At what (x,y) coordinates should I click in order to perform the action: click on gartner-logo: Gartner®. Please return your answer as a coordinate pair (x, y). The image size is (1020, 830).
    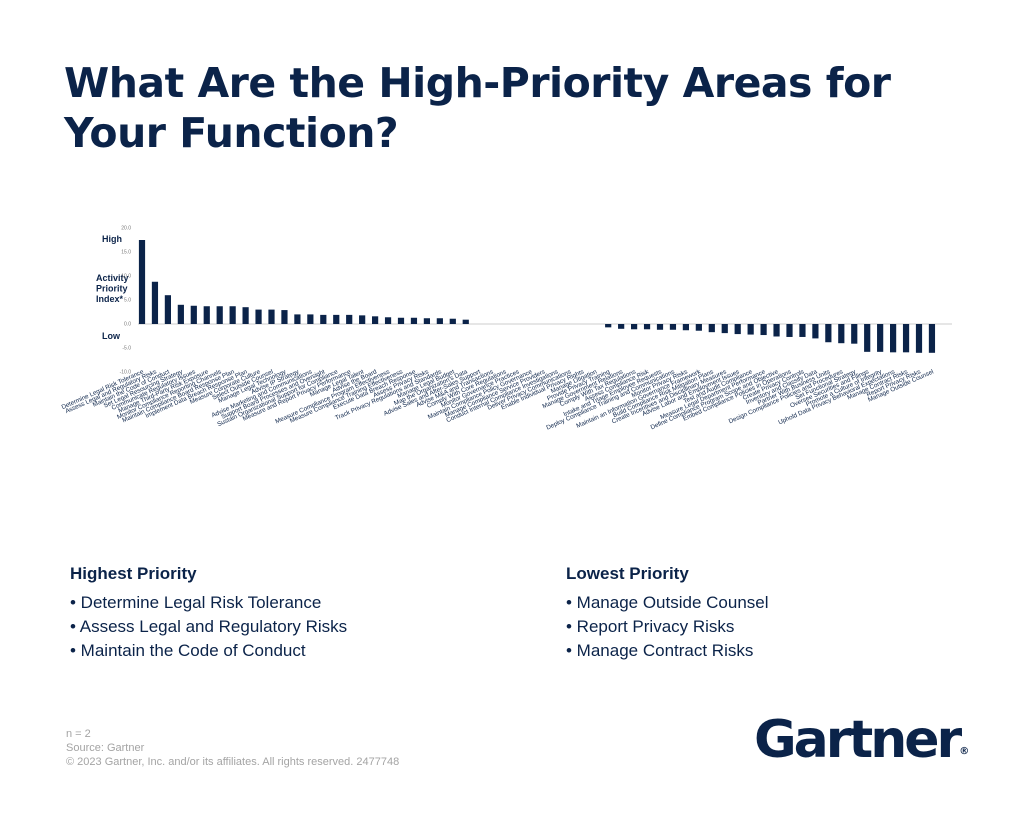
    Looking at the image, I should click on (861, 746).